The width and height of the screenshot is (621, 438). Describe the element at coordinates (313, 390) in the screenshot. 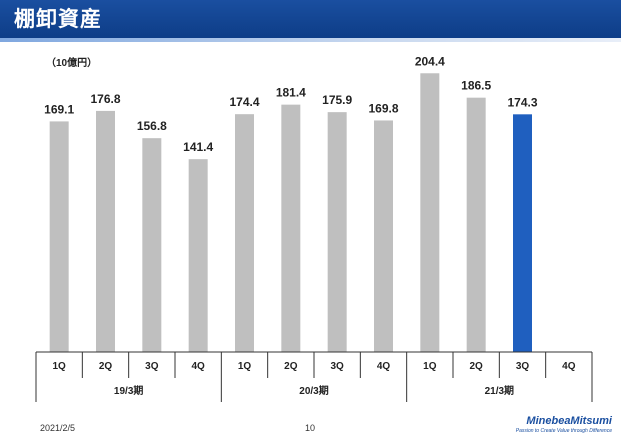

I see `group-label: 20/3期` at that location.